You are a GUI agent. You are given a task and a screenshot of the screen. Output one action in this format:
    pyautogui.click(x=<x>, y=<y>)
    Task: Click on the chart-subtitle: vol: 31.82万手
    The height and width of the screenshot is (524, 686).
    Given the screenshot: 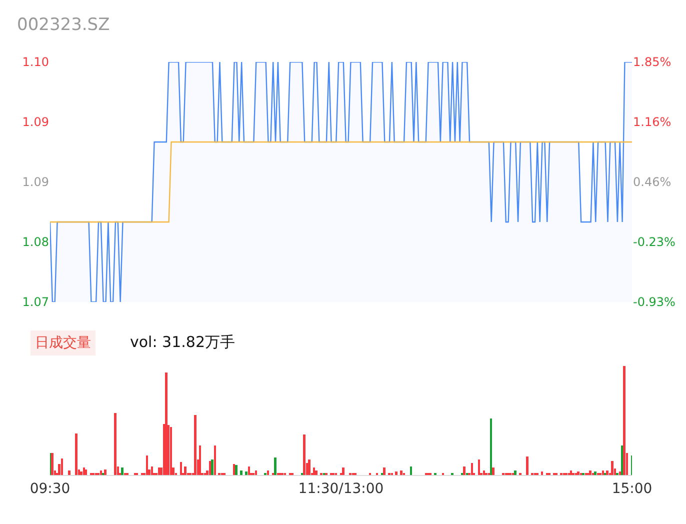 What is the action you would take?
    pyautogui.click(x=182, y=342)
    